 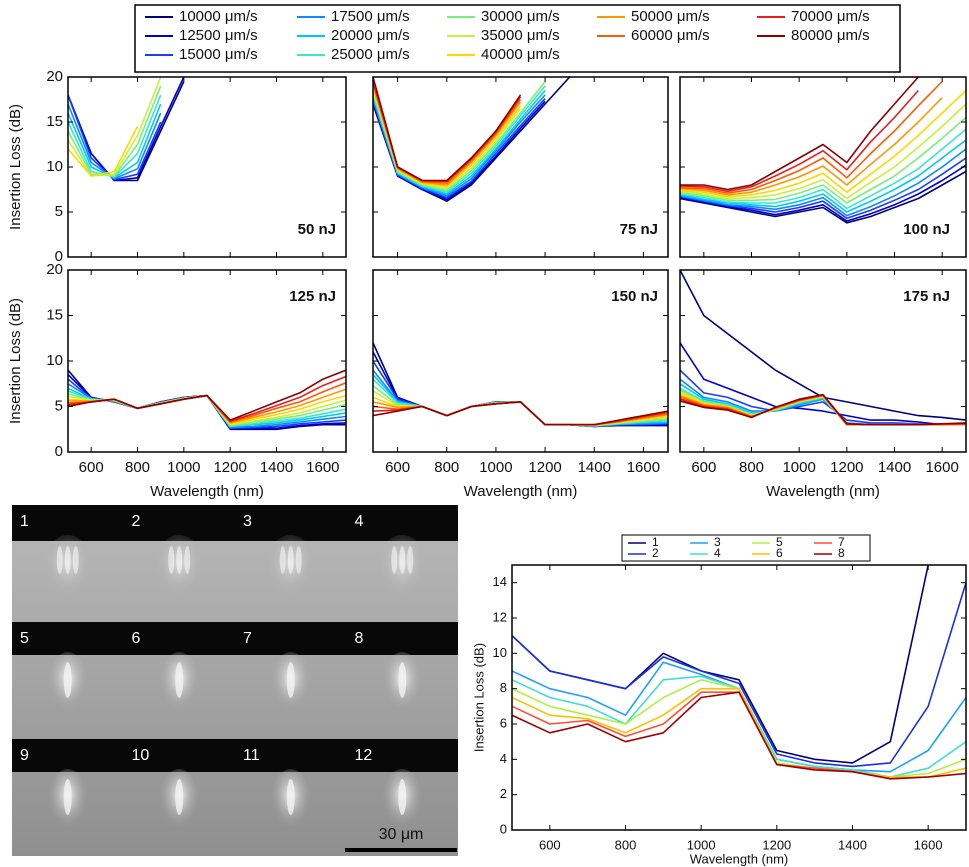 What do you see at coordinates (359, 638) in the screenshot?
I see `micrograph-number: 8` at bounding box center [359, 638].